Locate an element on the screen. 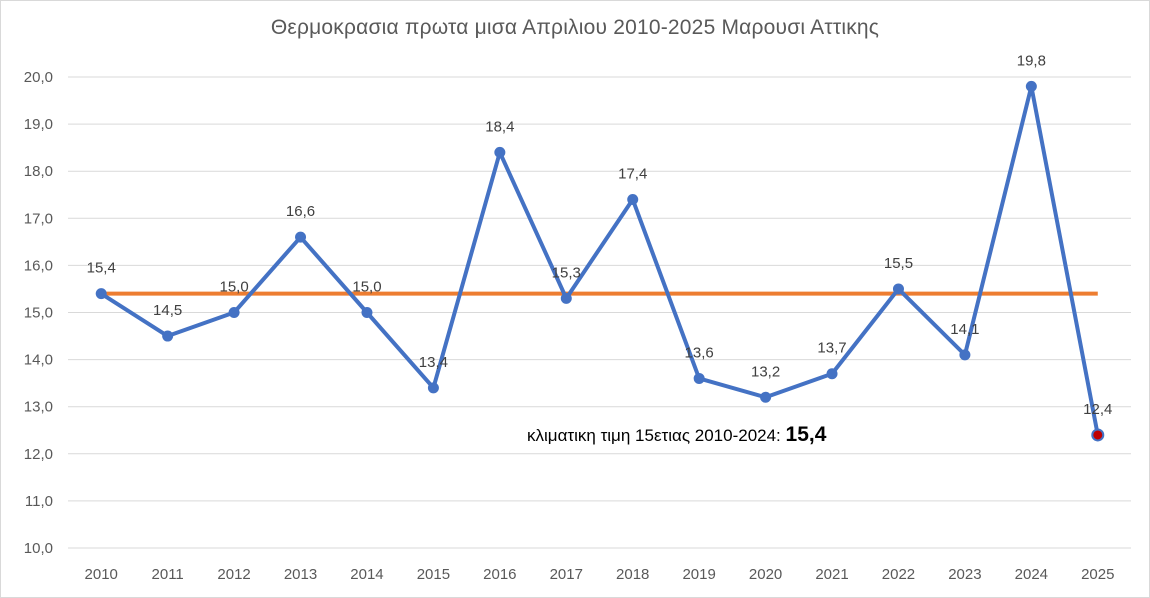 The height and width of the screenshot is (598, 1150). y-tick-label: 16,0 is located at coordinates (38, 265).